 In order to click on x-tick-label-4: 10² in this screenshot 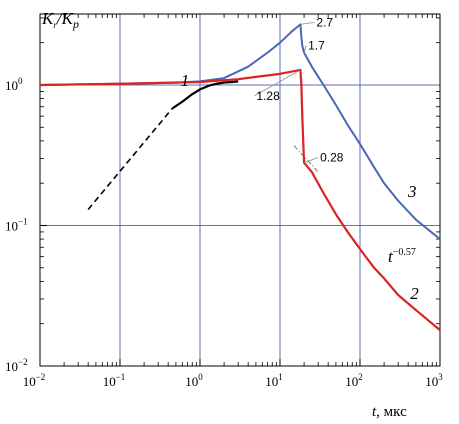, I will do `click(354, 380)`.